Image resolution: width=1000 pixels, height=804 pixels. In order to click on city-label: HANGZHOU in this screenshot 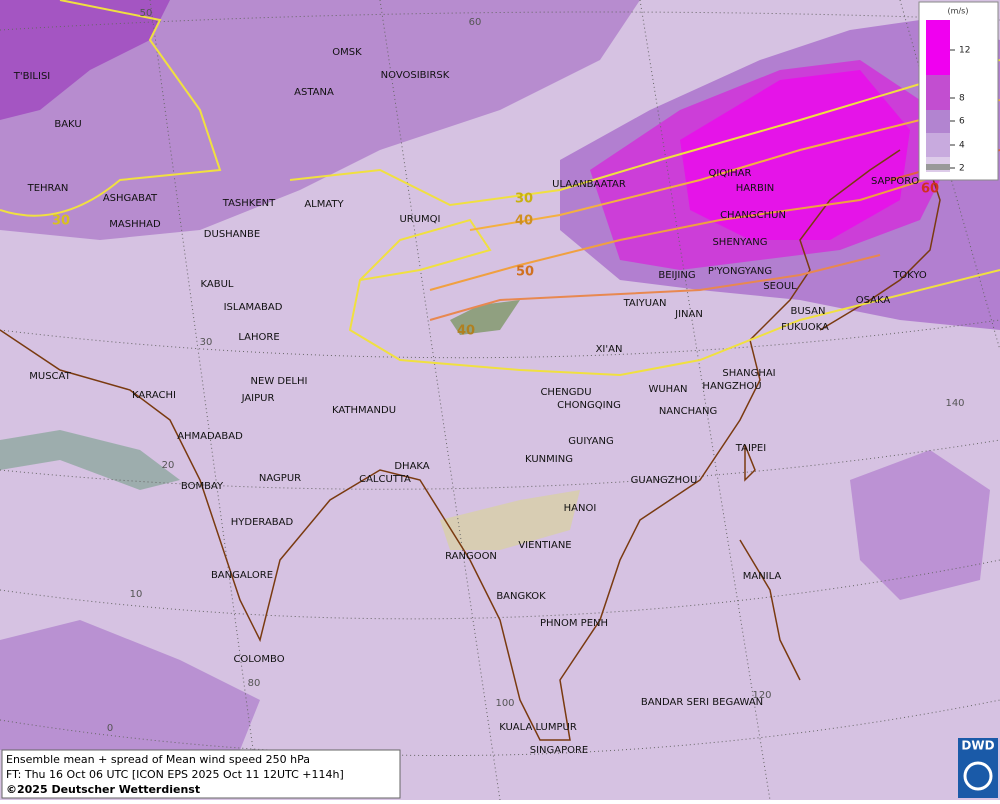, I will do `click(731, 386)`.